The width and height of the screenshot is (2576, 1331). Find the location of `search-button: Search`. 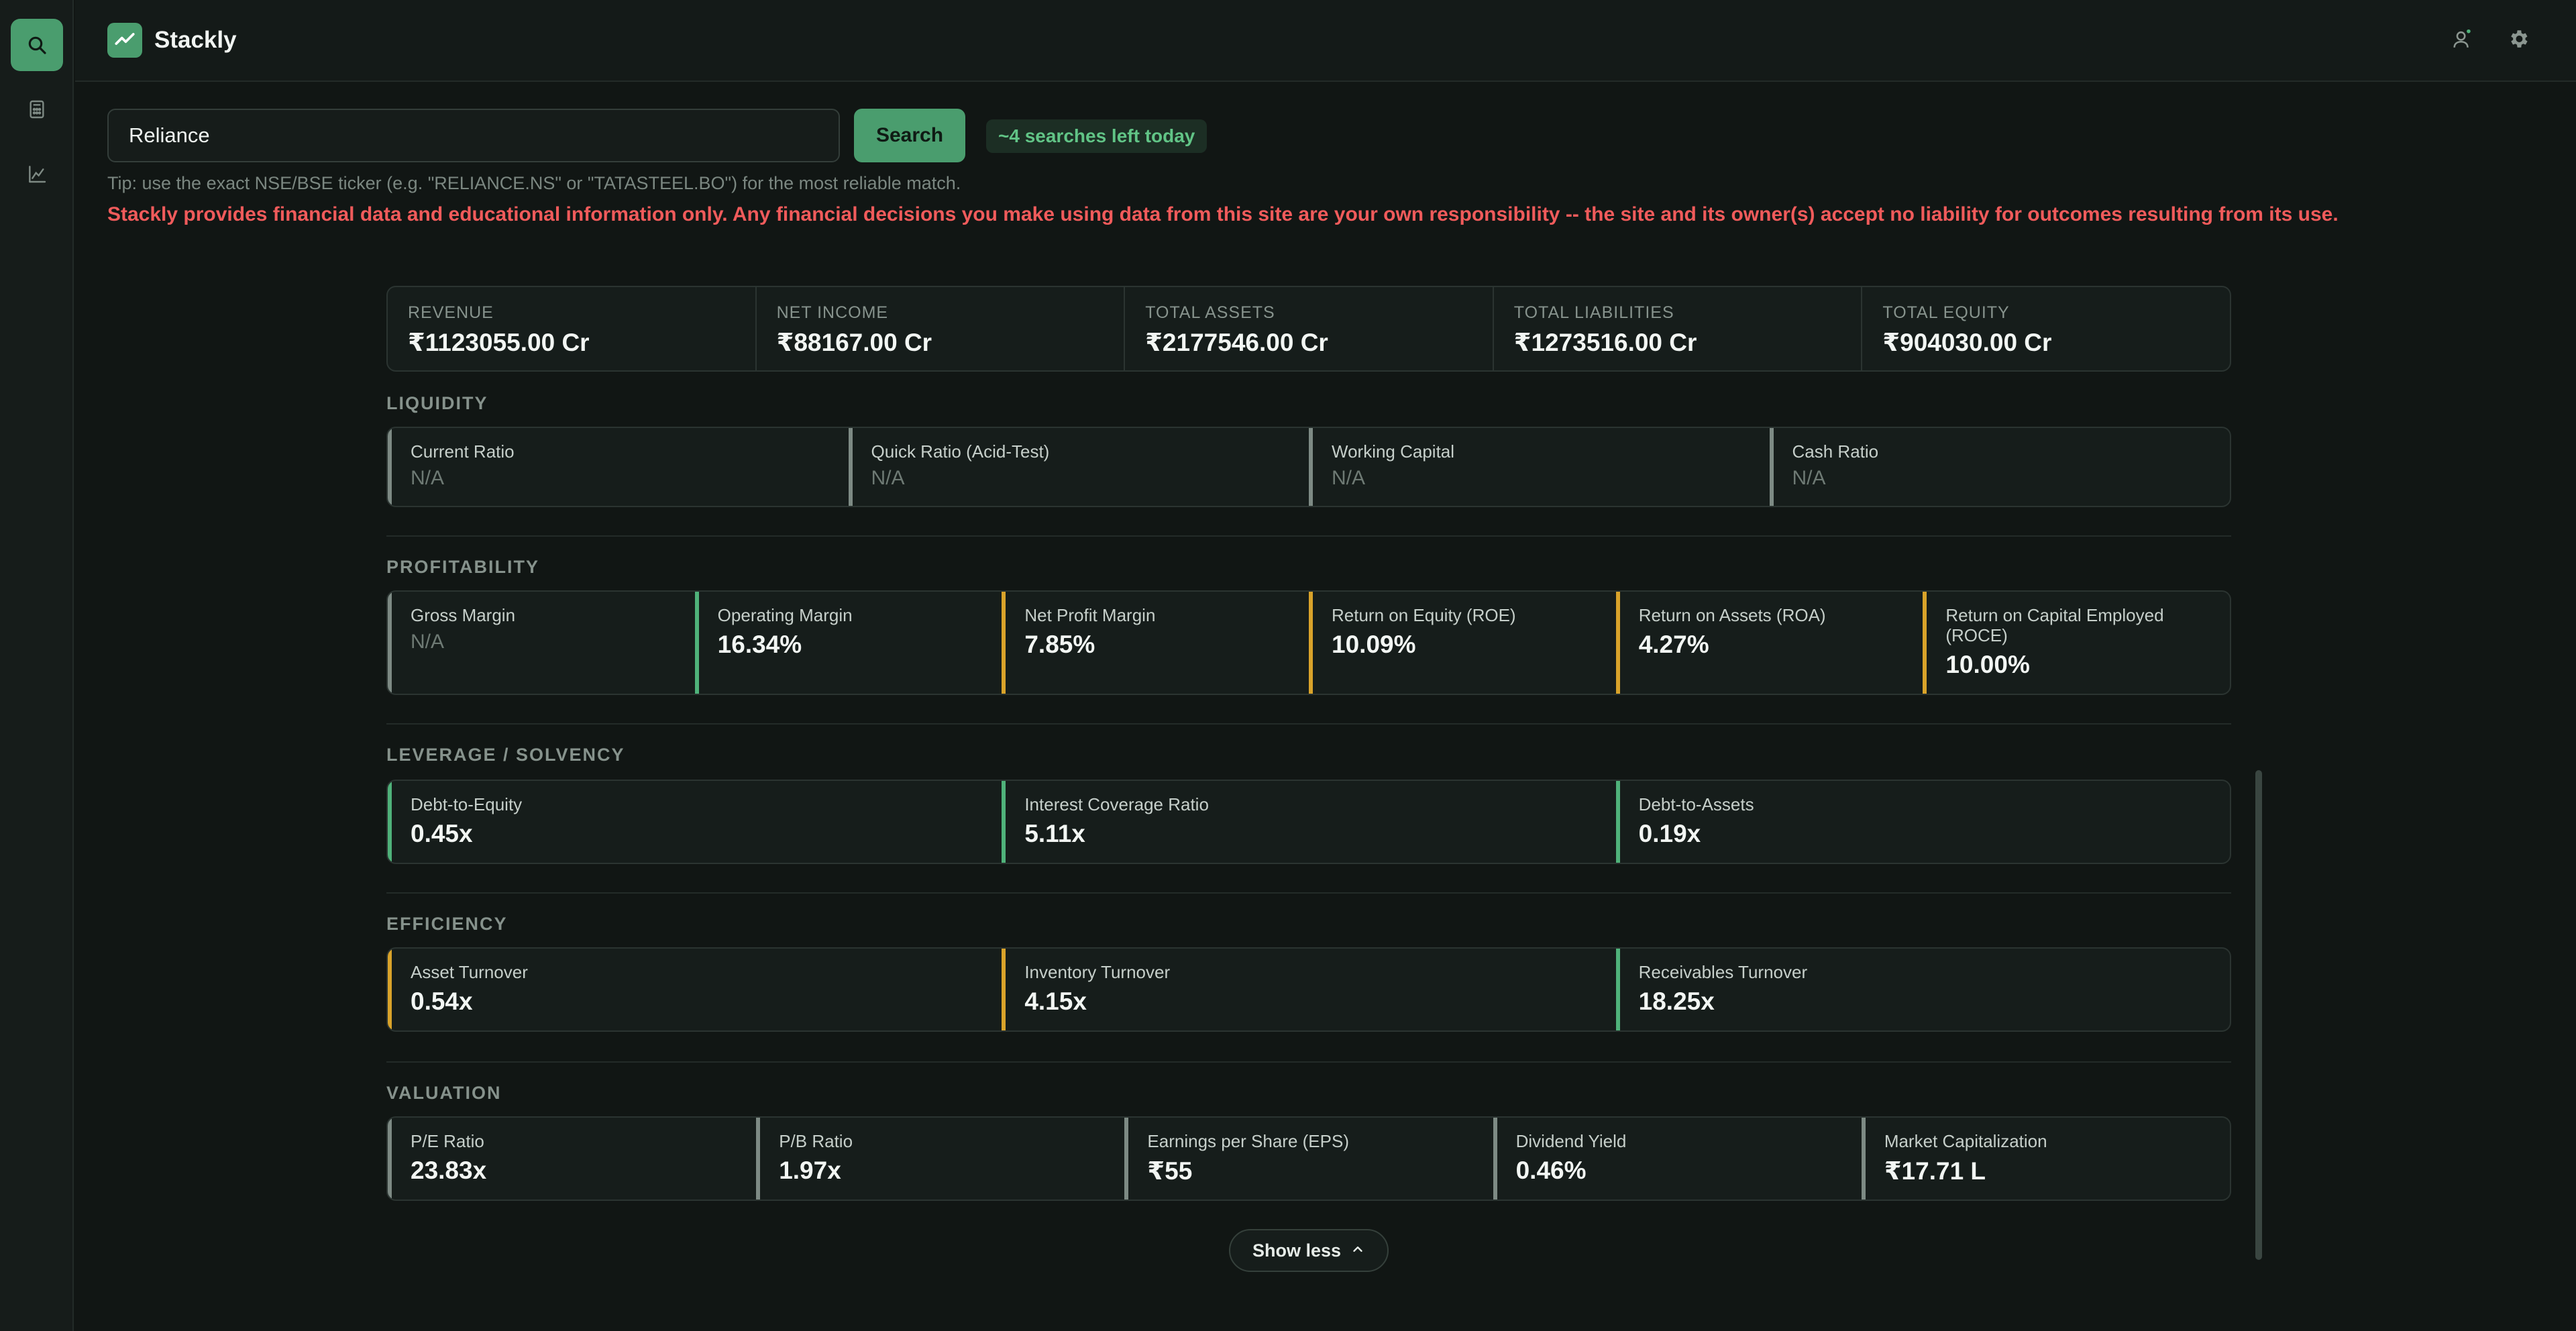

search-button: Search is located at coordinates (909, 135).